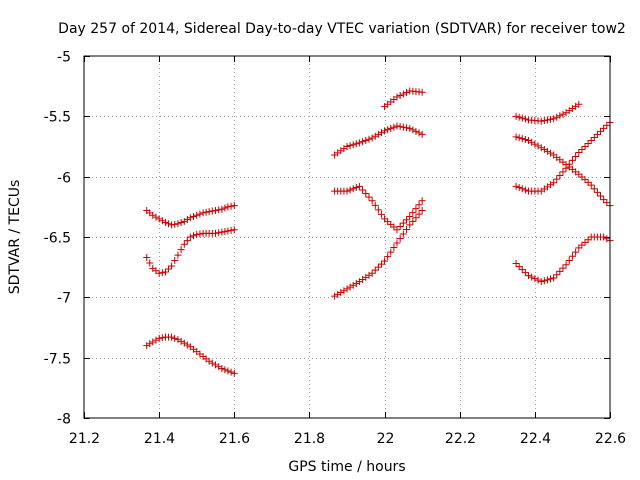  I want to click on y-tick-label: -6.5, so click(57, 239).